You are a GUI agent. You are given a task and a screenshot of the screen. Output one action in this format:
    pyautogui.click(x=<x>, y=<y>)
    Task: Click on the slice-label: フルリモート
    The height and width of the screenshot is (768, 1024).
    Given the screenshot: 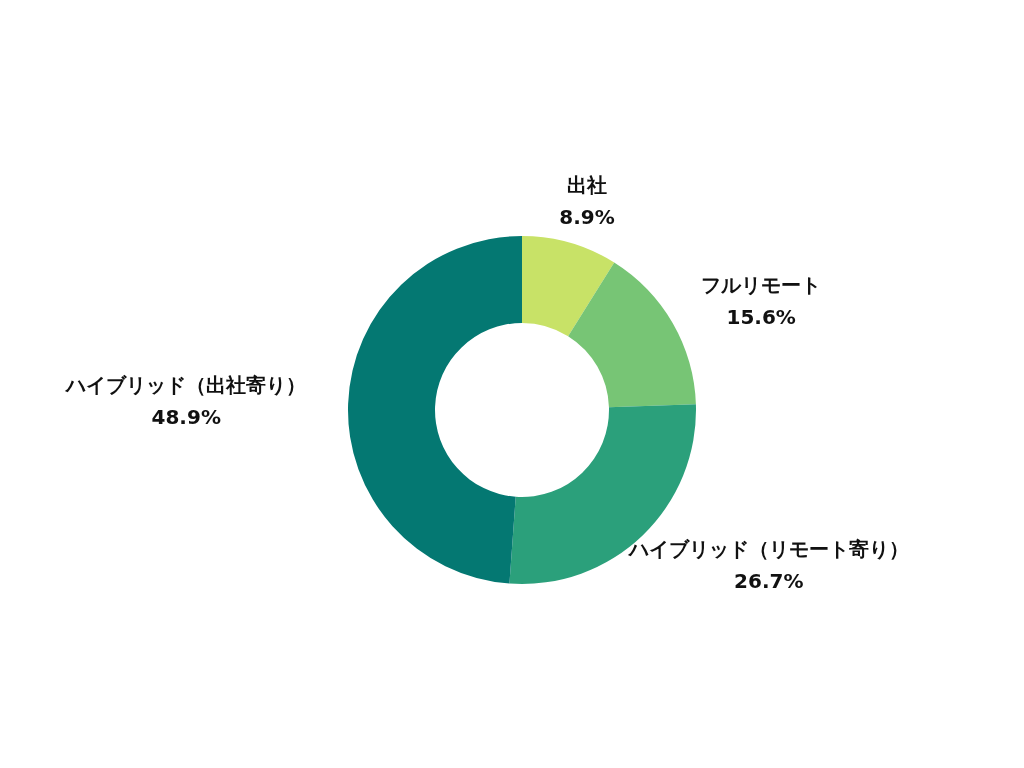 What is the action you would take?
    pyautogui.click(x=761, y=285)
    